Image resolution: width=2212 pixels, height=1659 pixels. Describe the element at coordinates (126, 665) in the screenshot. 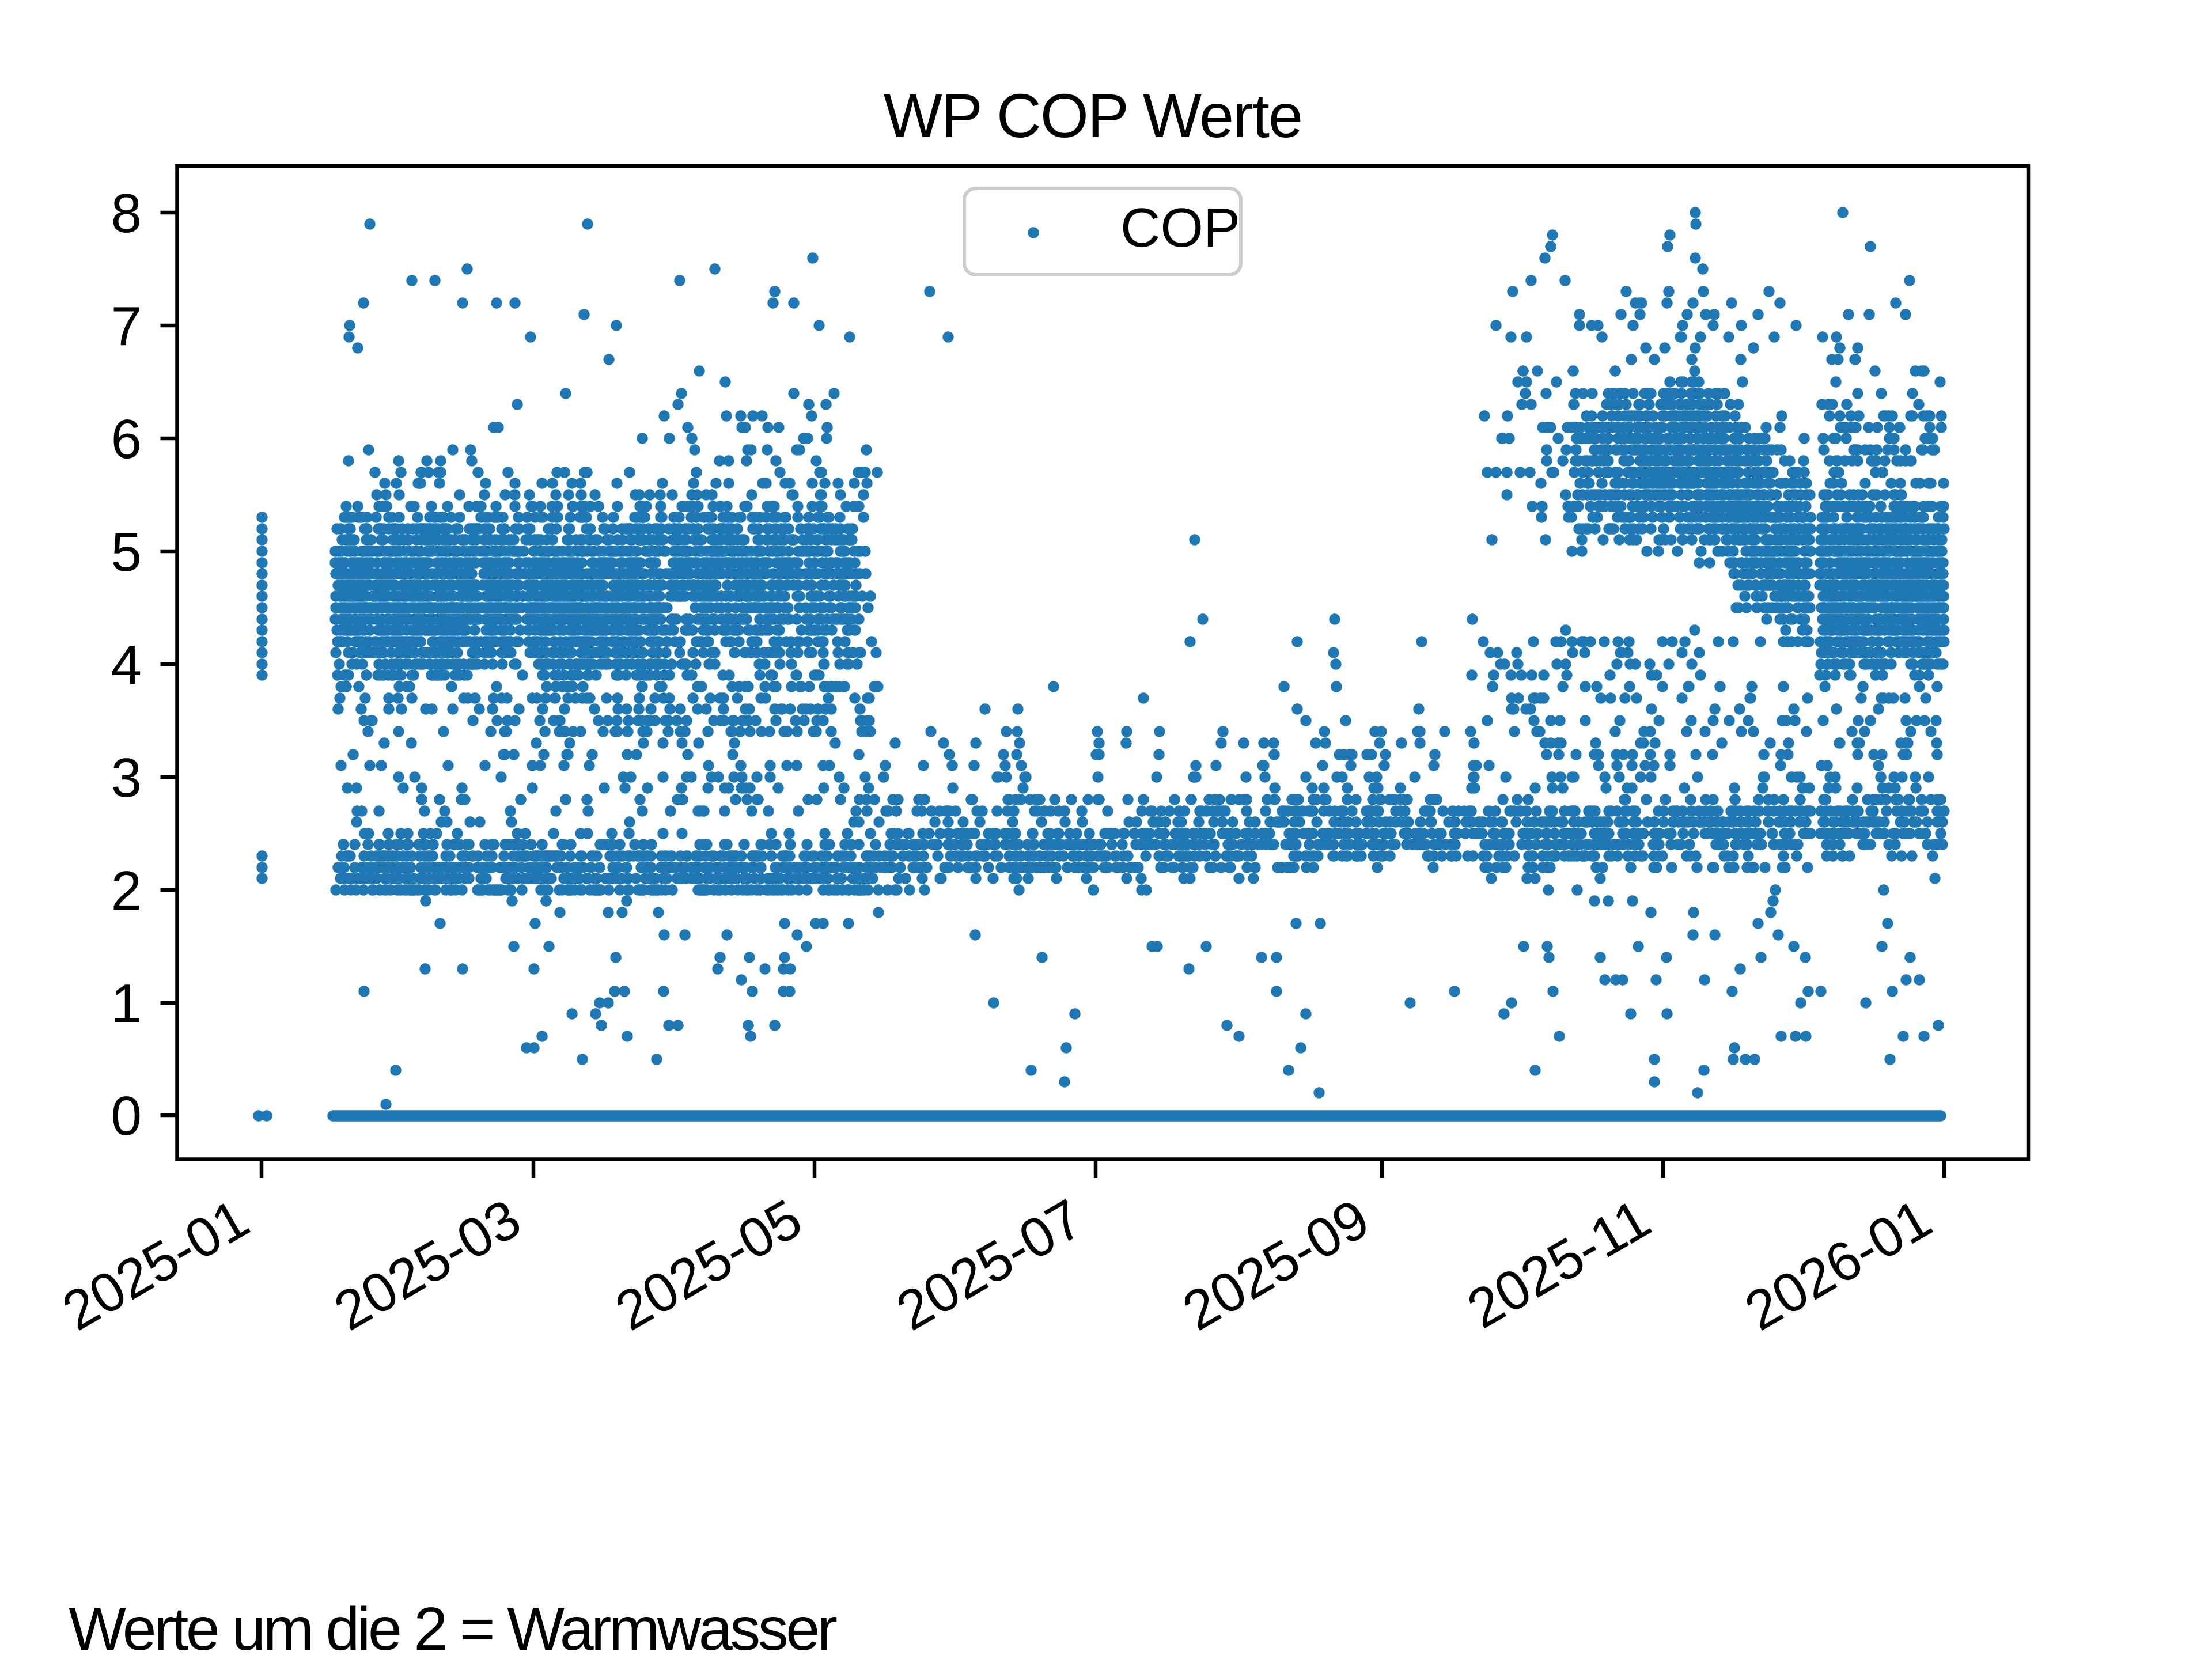

I see `svg-text: 4` at that location.